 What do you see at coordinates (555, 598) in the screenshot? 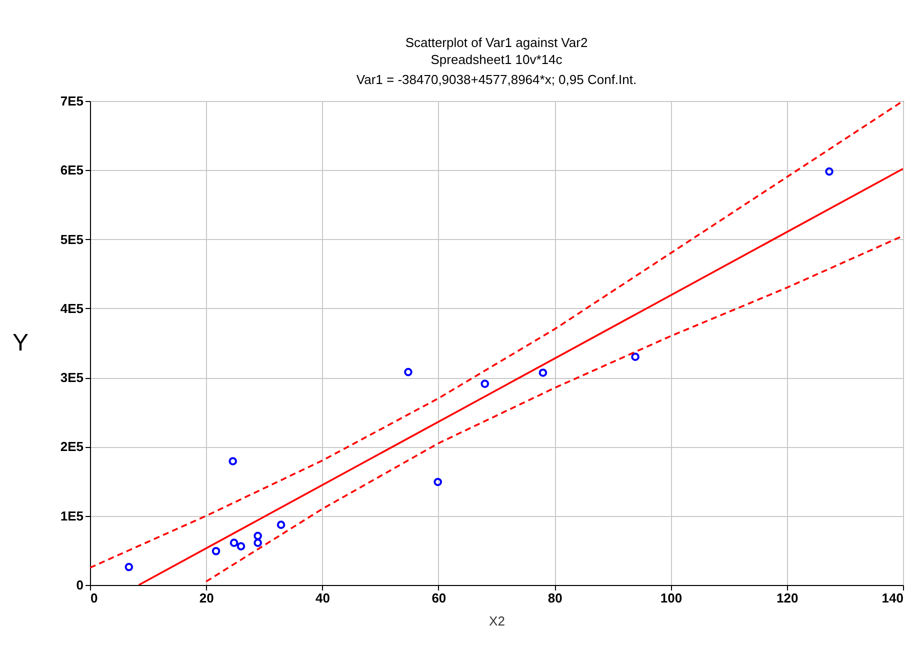
I see `x-tick-label: 80` at bounding box center [555, 598].